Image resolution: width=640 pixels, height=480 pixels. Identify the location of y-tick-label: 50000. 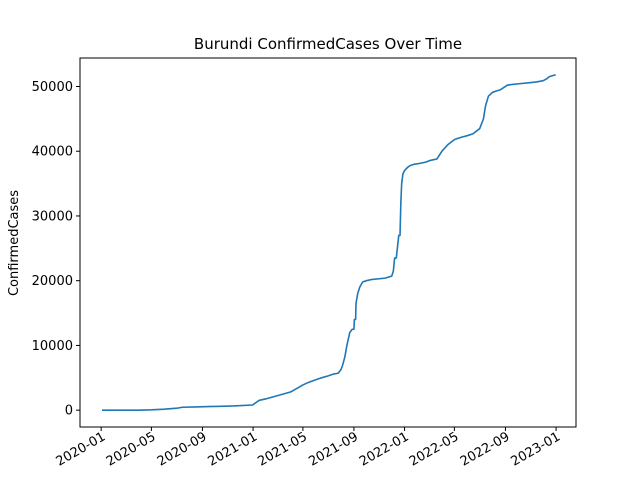
(52, 87).